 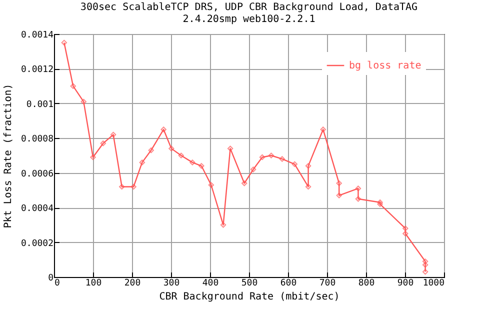 What do you see at coordinates (37, 209) in the screenshot?
I see `y-tick-label: 0.0004` at bounding box center [37, 209].